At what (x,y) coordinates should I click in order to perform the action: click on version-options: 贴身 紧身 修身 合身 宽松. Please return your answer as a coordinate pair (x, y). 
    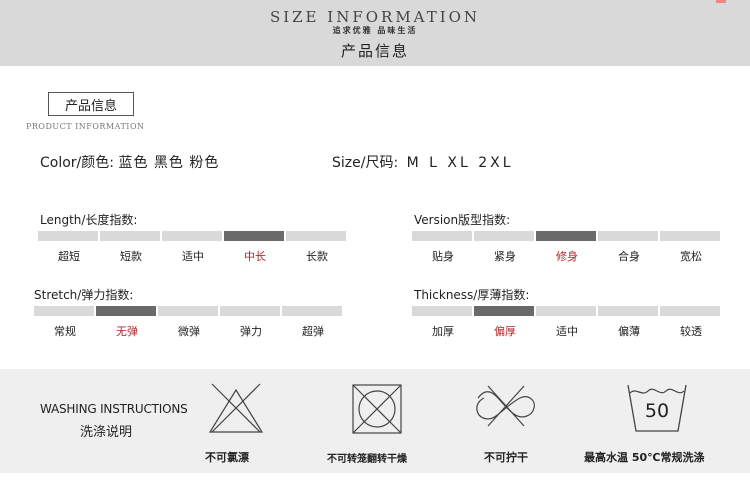
    Looking at the image, I should click on (567, 256).